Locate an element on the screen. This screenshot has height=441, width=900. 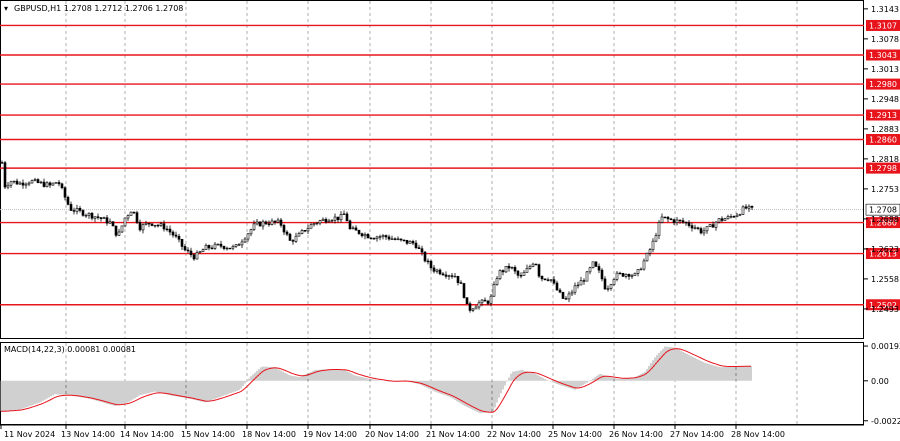
level-price-label: 1.2502 is located at coordinates (883, 305).